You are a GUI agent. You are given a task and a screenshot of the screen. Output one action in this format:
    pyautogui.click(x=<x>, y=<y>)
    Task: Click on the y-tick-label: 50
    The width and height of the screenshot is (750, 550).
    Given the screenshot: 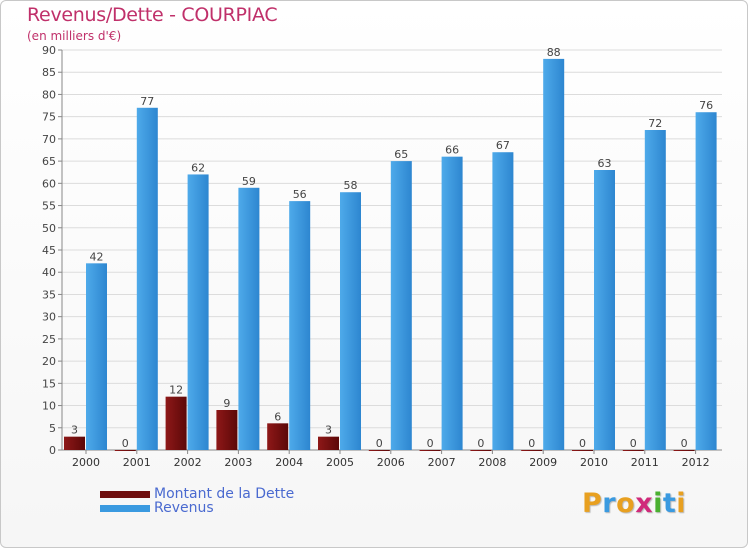 What is the action you would take?
    pyautogui.click(x=49, y=228)
    